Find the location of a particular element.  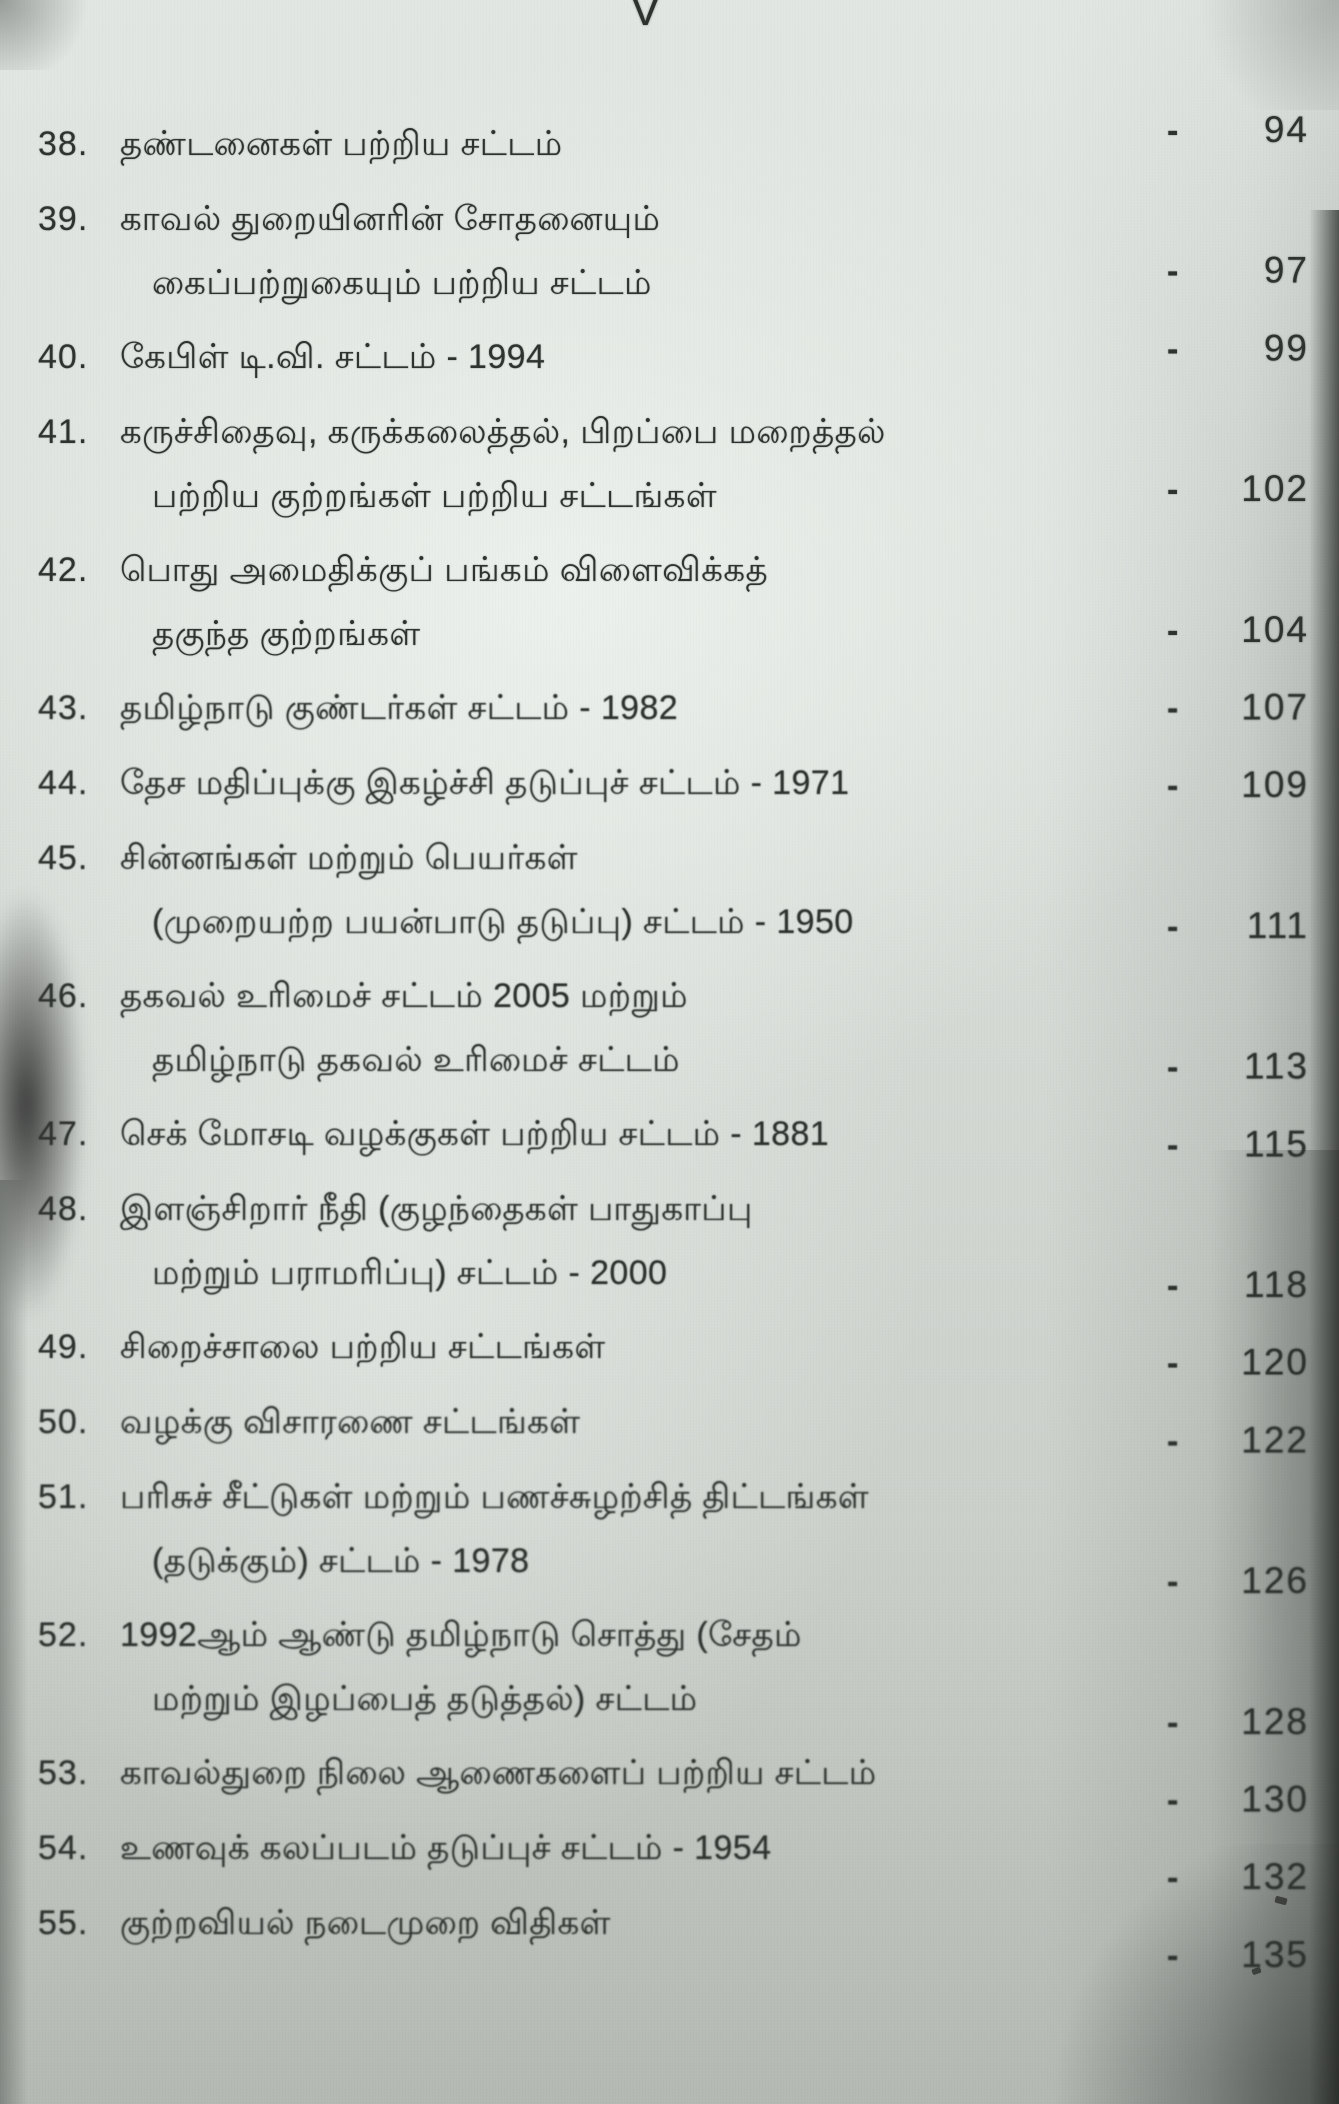

entry-title-line: காவல்துறை நிலை ஆணைகளைப் பற்றிய சட்டம் is located at coordinates (498, 1773).